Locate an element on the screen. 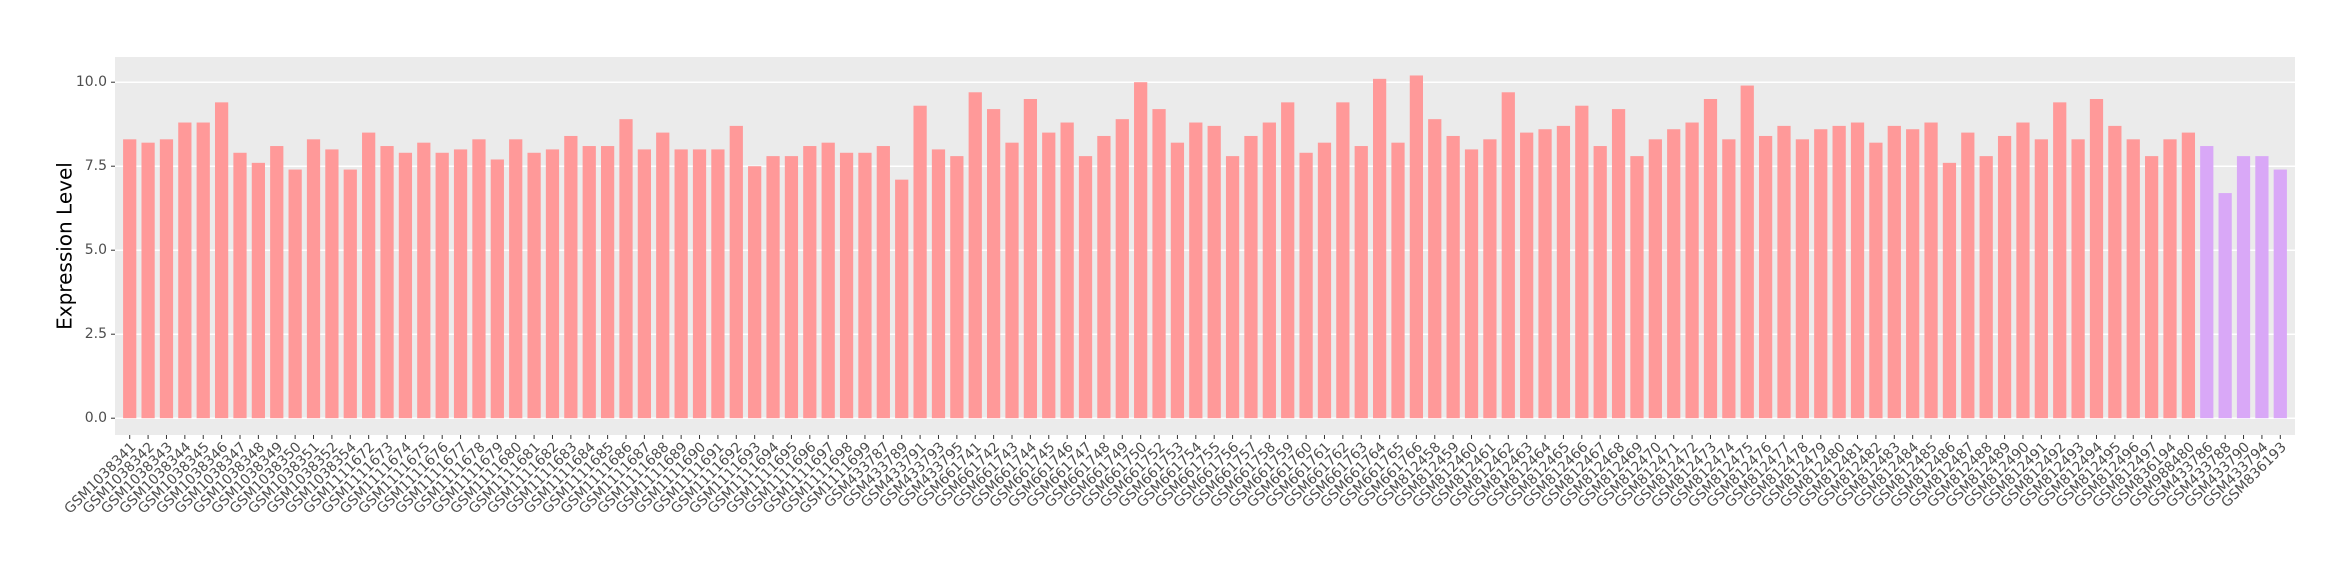 Image resolution: width=2340 pixels, height=580 pixels. y-tick-label: 2.5 is located at coordinates (96, 334).